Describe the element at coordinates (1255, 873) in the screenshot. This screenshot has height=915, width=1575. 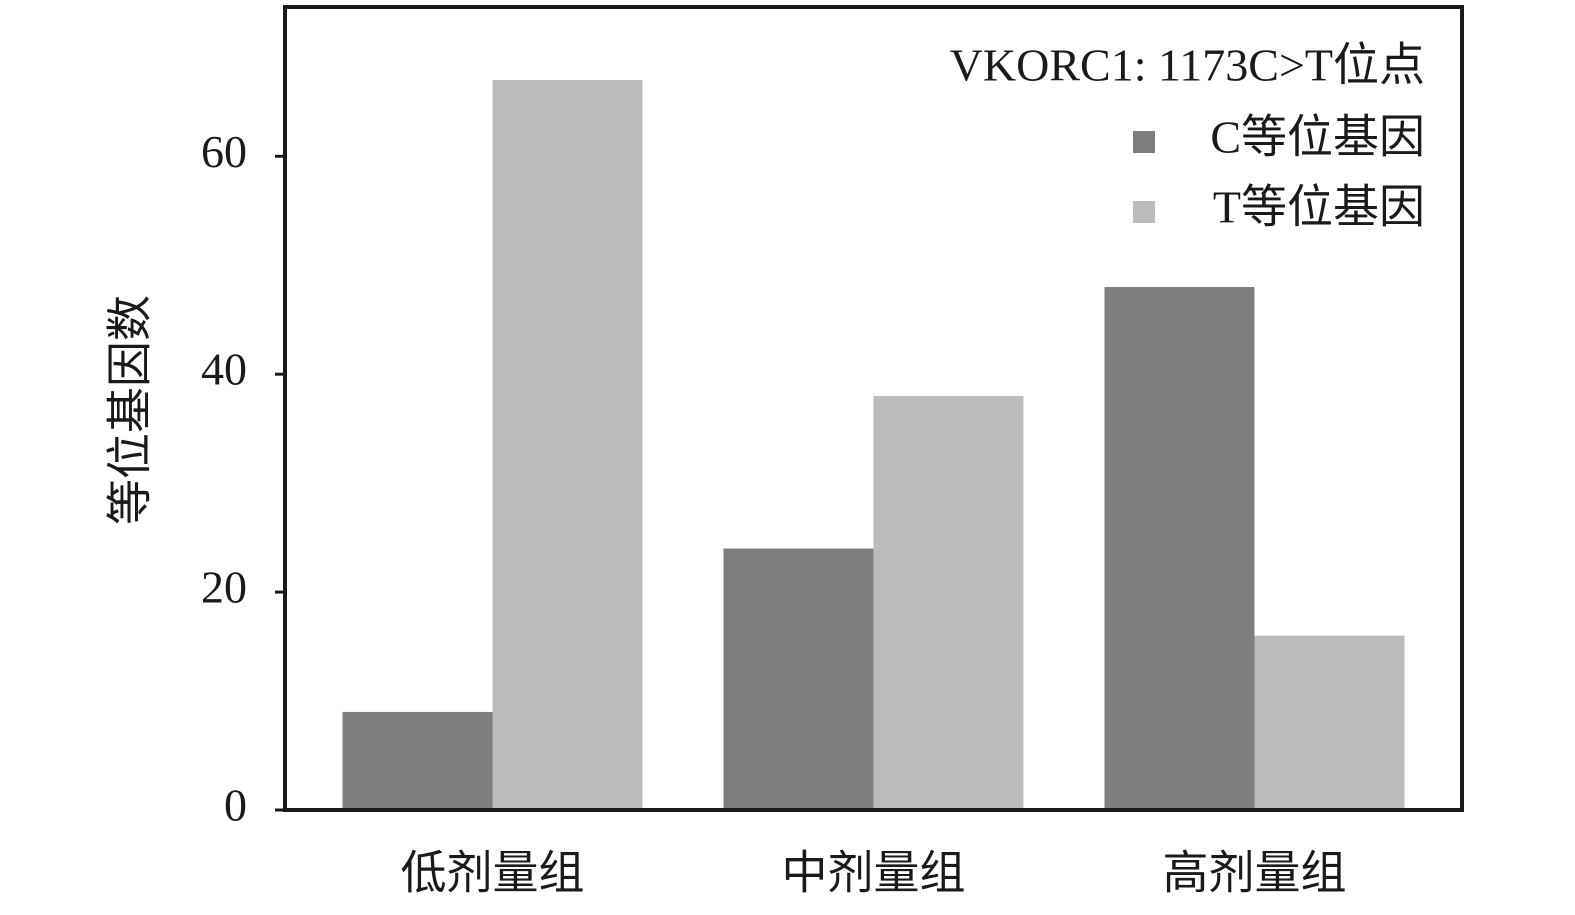
I see `x-tick-label: 高剂量组` at that location.